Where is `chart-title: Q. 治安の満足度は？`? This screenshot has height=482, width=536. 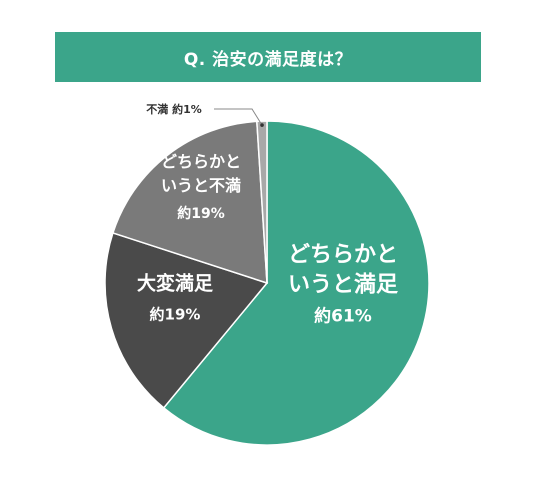 chart-title: Q. 治安の満足度は？ is located at coordinates (268, 59).